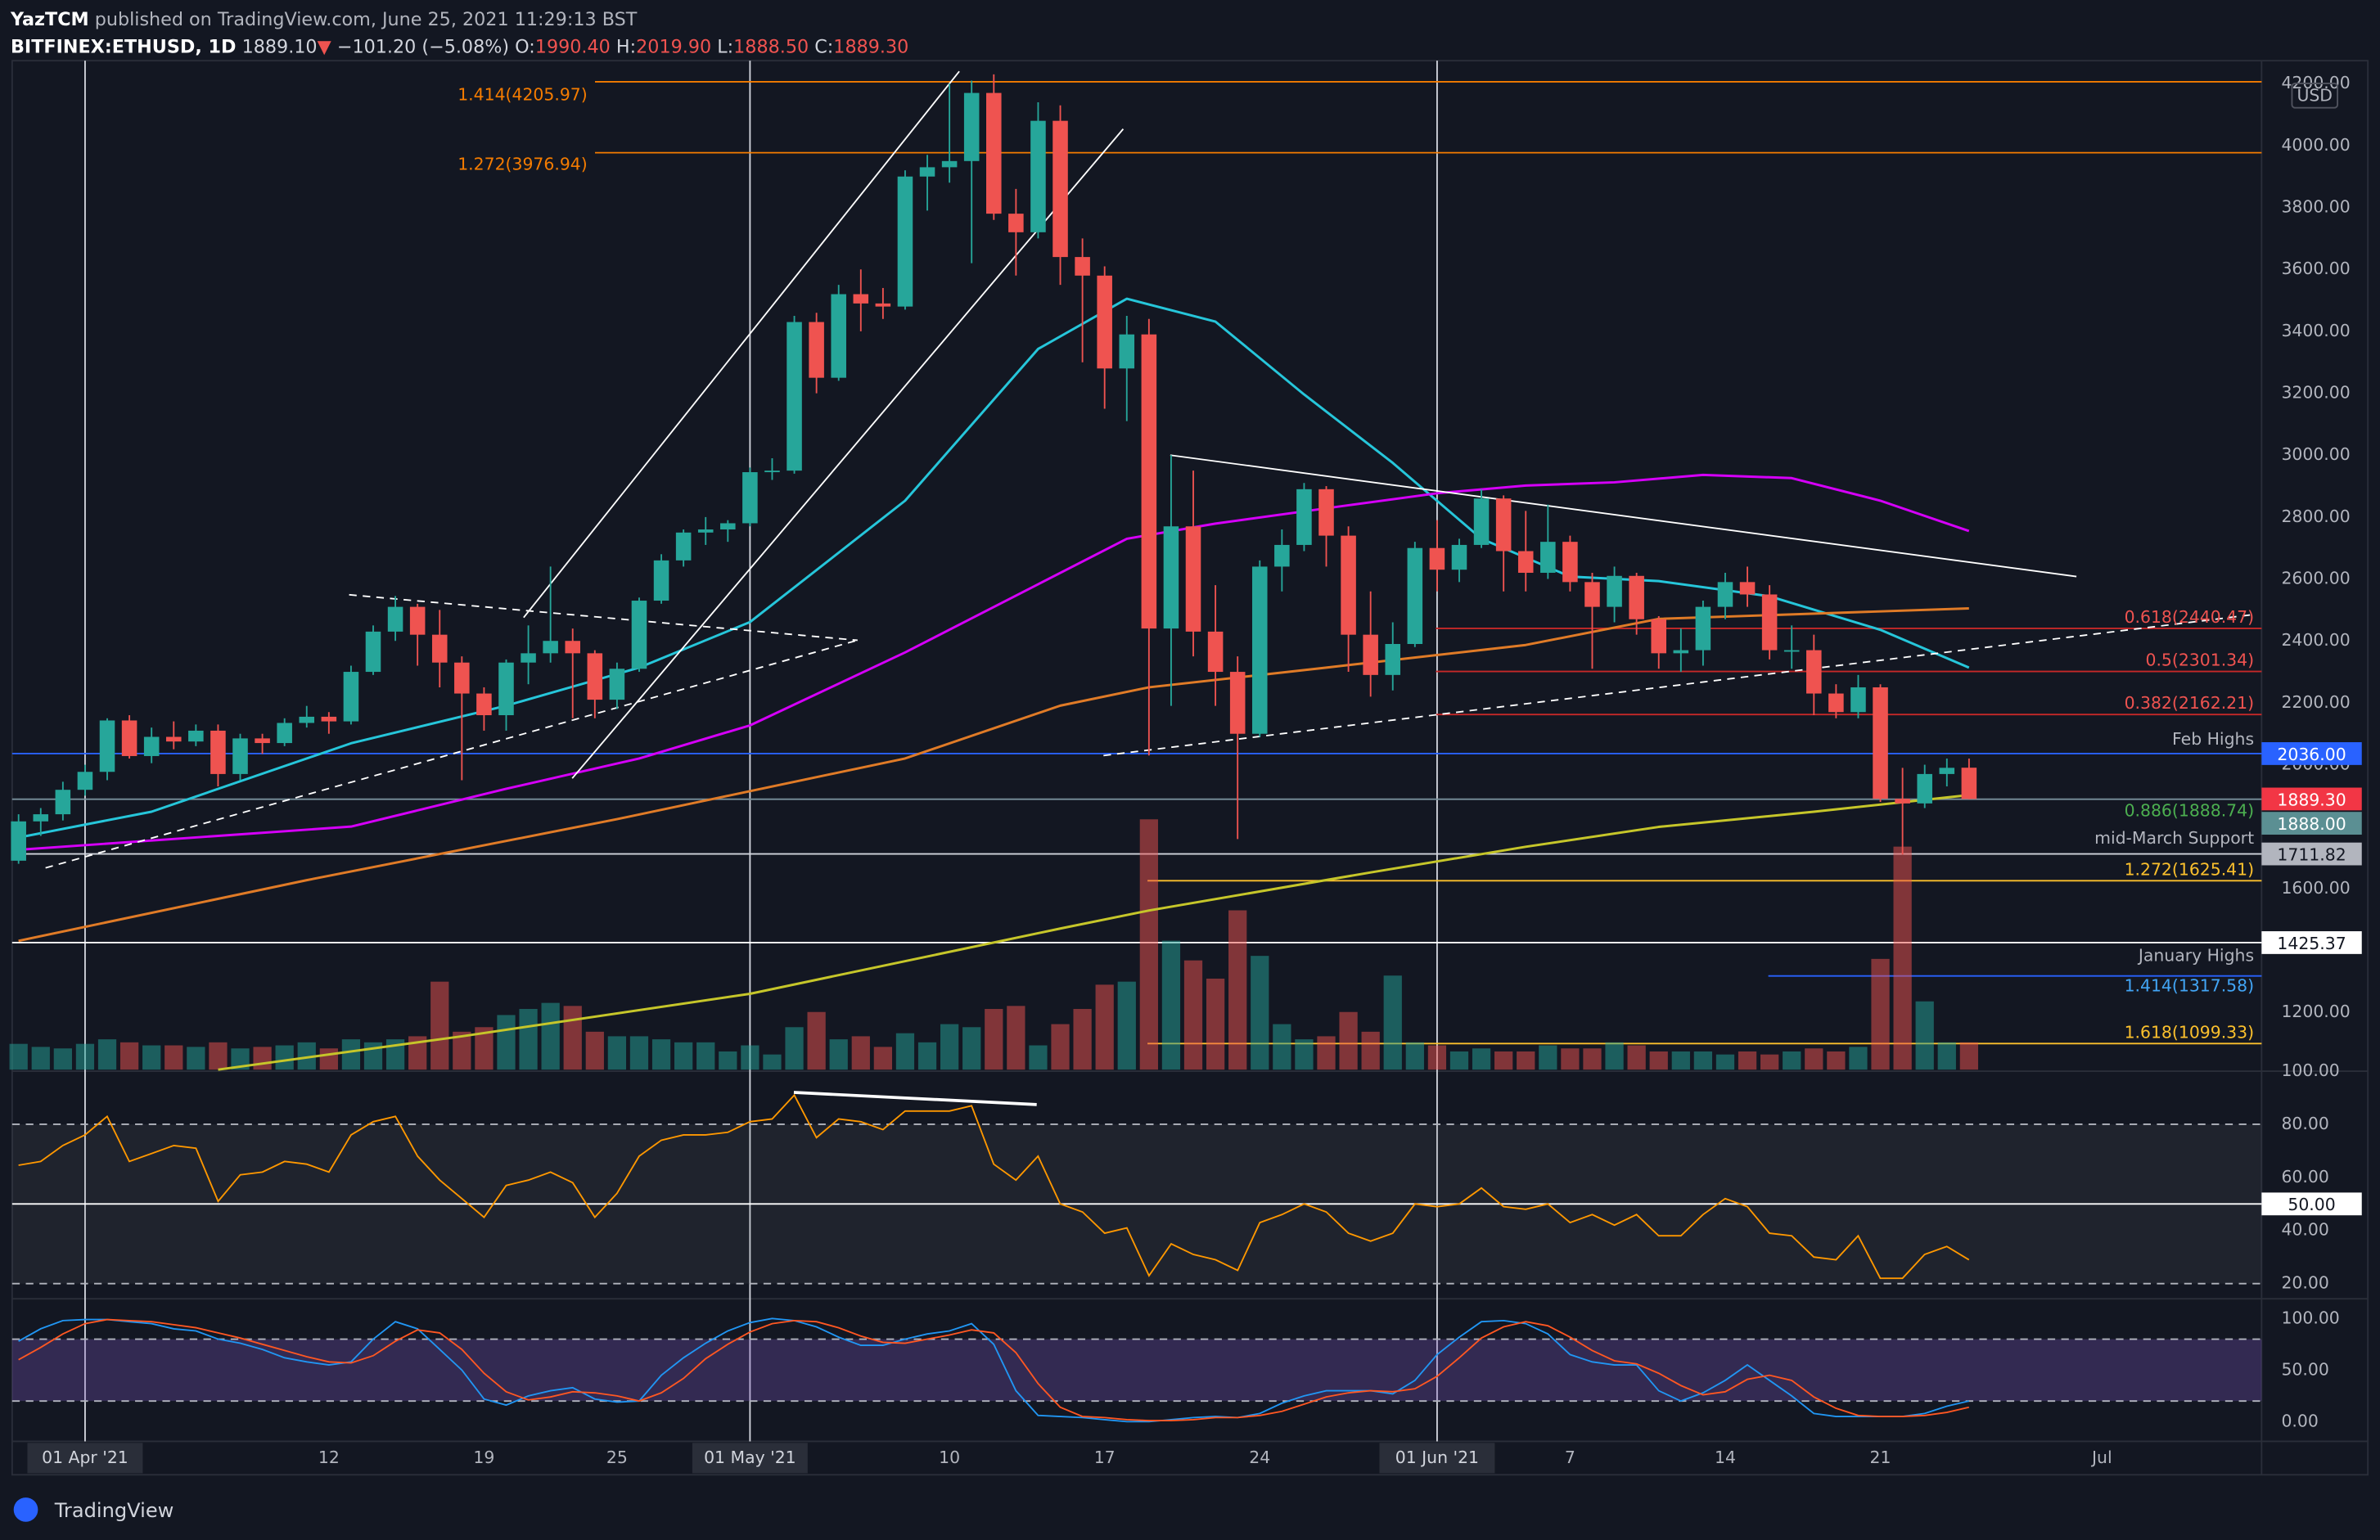 The height and width of the screenshot is (1540, 2380). I want to click on publisher: YazTCM, so click(49, 19).